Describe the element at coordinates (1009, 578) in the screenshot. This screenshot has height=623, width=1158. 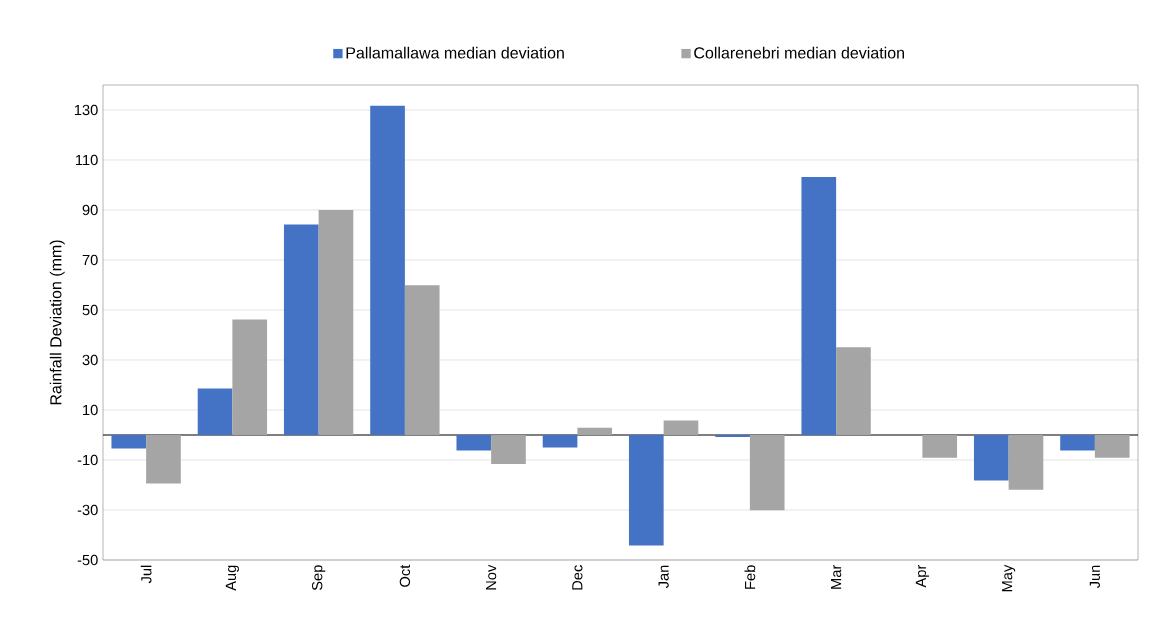
I see `x-tick-label: May` at that location.